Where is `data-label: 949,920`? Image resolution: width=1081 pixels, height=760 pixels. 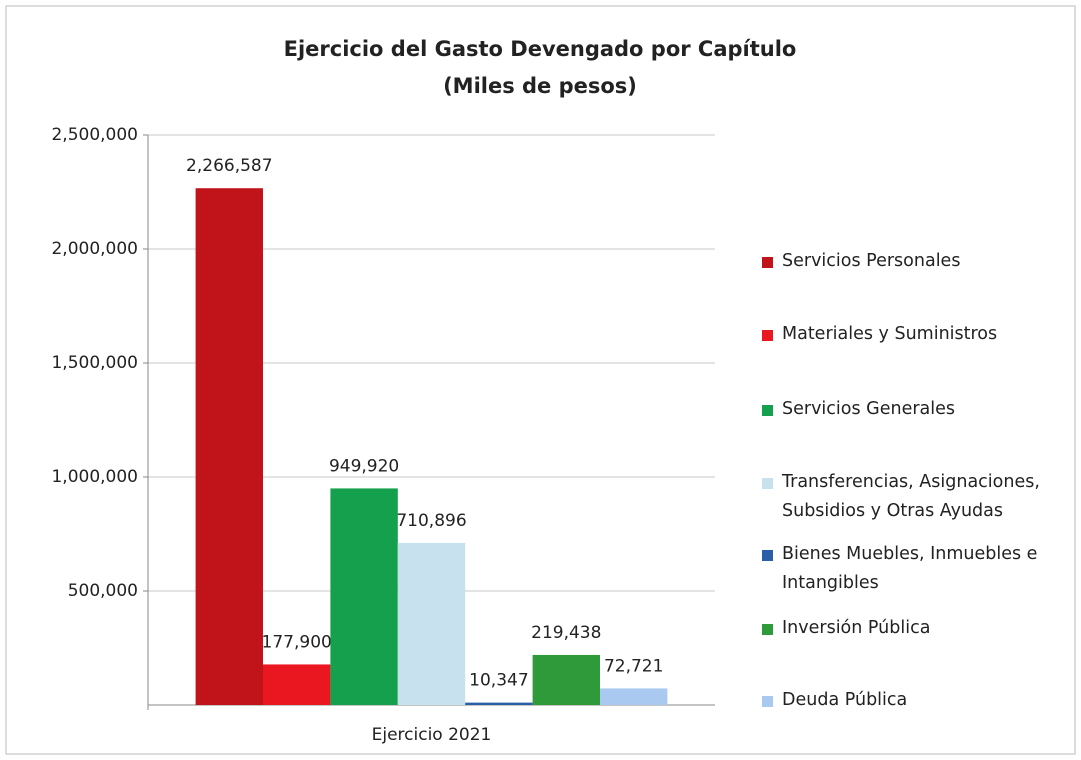
data-label: 949,920 is located at coordinates (364, 466).